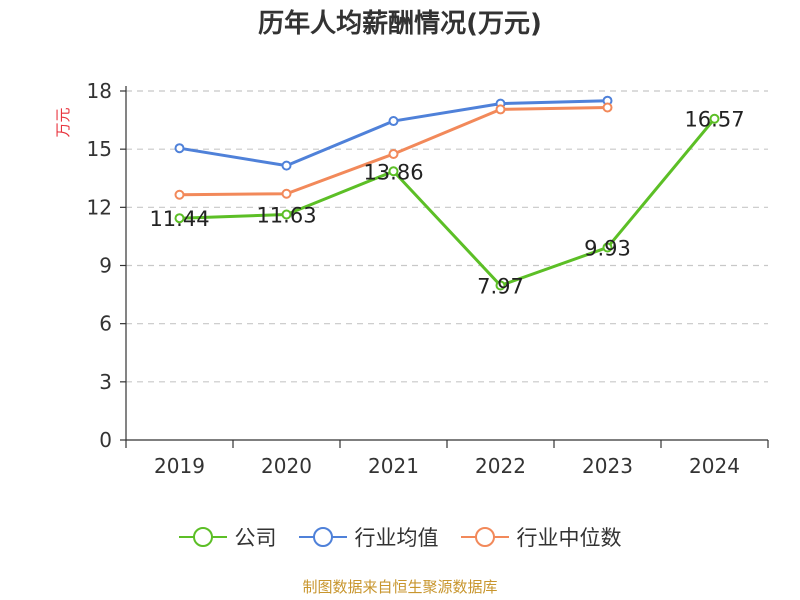 This screenshot has height=600, width=800. I want to click on data-label: 16.57, so click(714, 120).